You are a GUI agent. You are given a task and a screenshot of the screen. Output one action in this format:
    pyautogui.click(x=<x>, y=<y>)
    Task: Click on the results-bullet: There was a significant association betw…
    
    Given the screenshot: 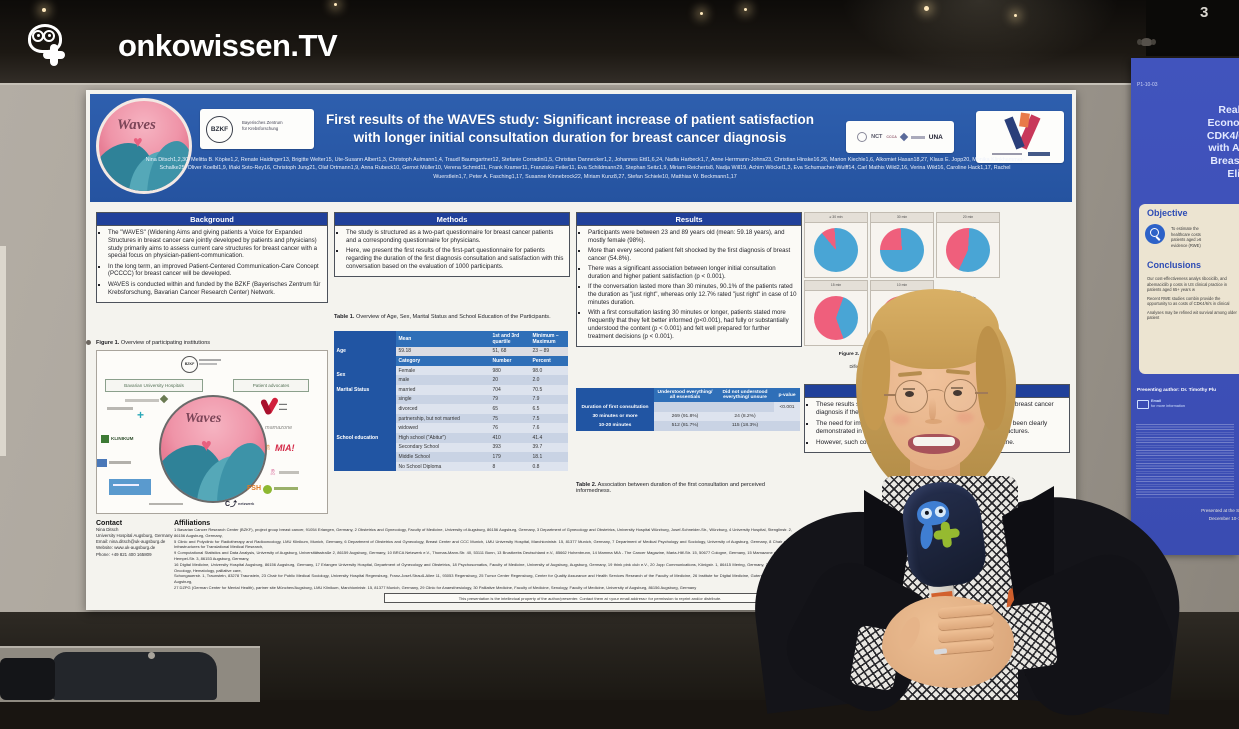 What is the action you would take?
    pyautogui.click(x=692, y=273)
    